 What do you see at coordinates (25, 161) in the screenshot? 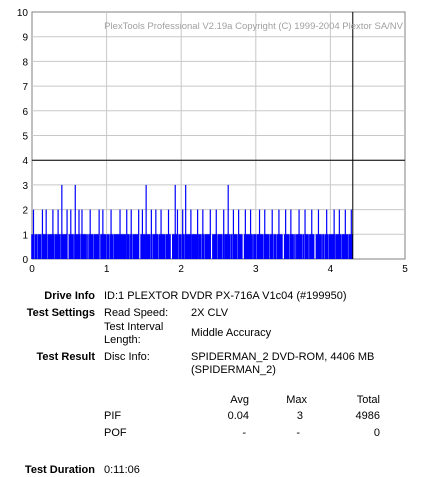
I see `y-tick-label: 4` at bounding box center [25, 161].